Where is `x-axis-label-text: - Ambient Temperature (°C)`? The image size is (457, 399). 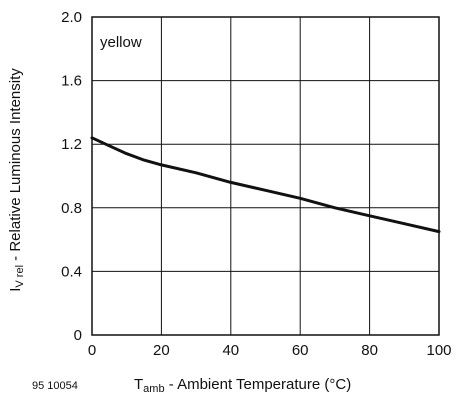
x-axis-label-text: - Ambient Temperature (°C) is located at coordinates (258, 384).